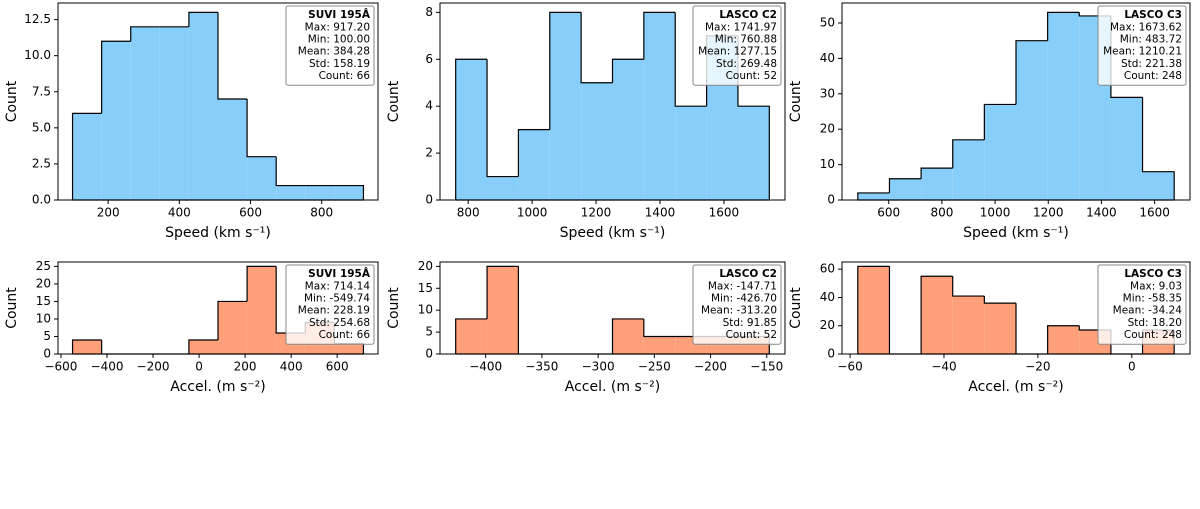 The height and width of the screenshot is (509, 1200). I want to click on annotation-line: Max: 1741.97, so click(741, 27).